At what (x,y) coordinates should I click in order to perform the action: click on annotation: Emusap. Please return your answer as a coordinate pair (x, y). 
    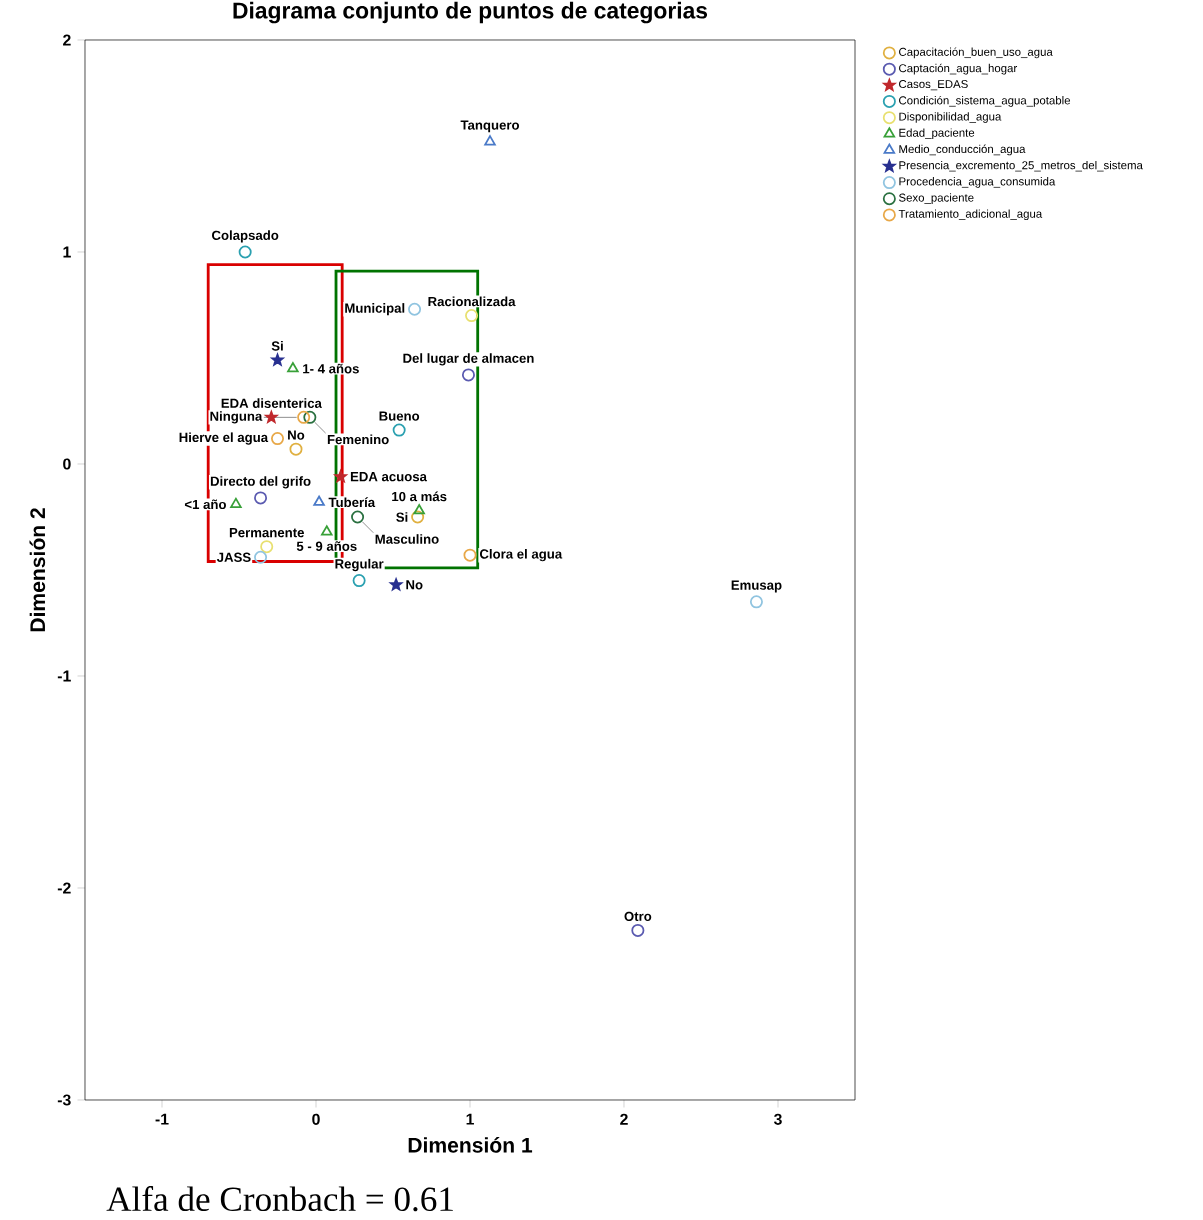
    Looking at the image, I should click on (756, 586).